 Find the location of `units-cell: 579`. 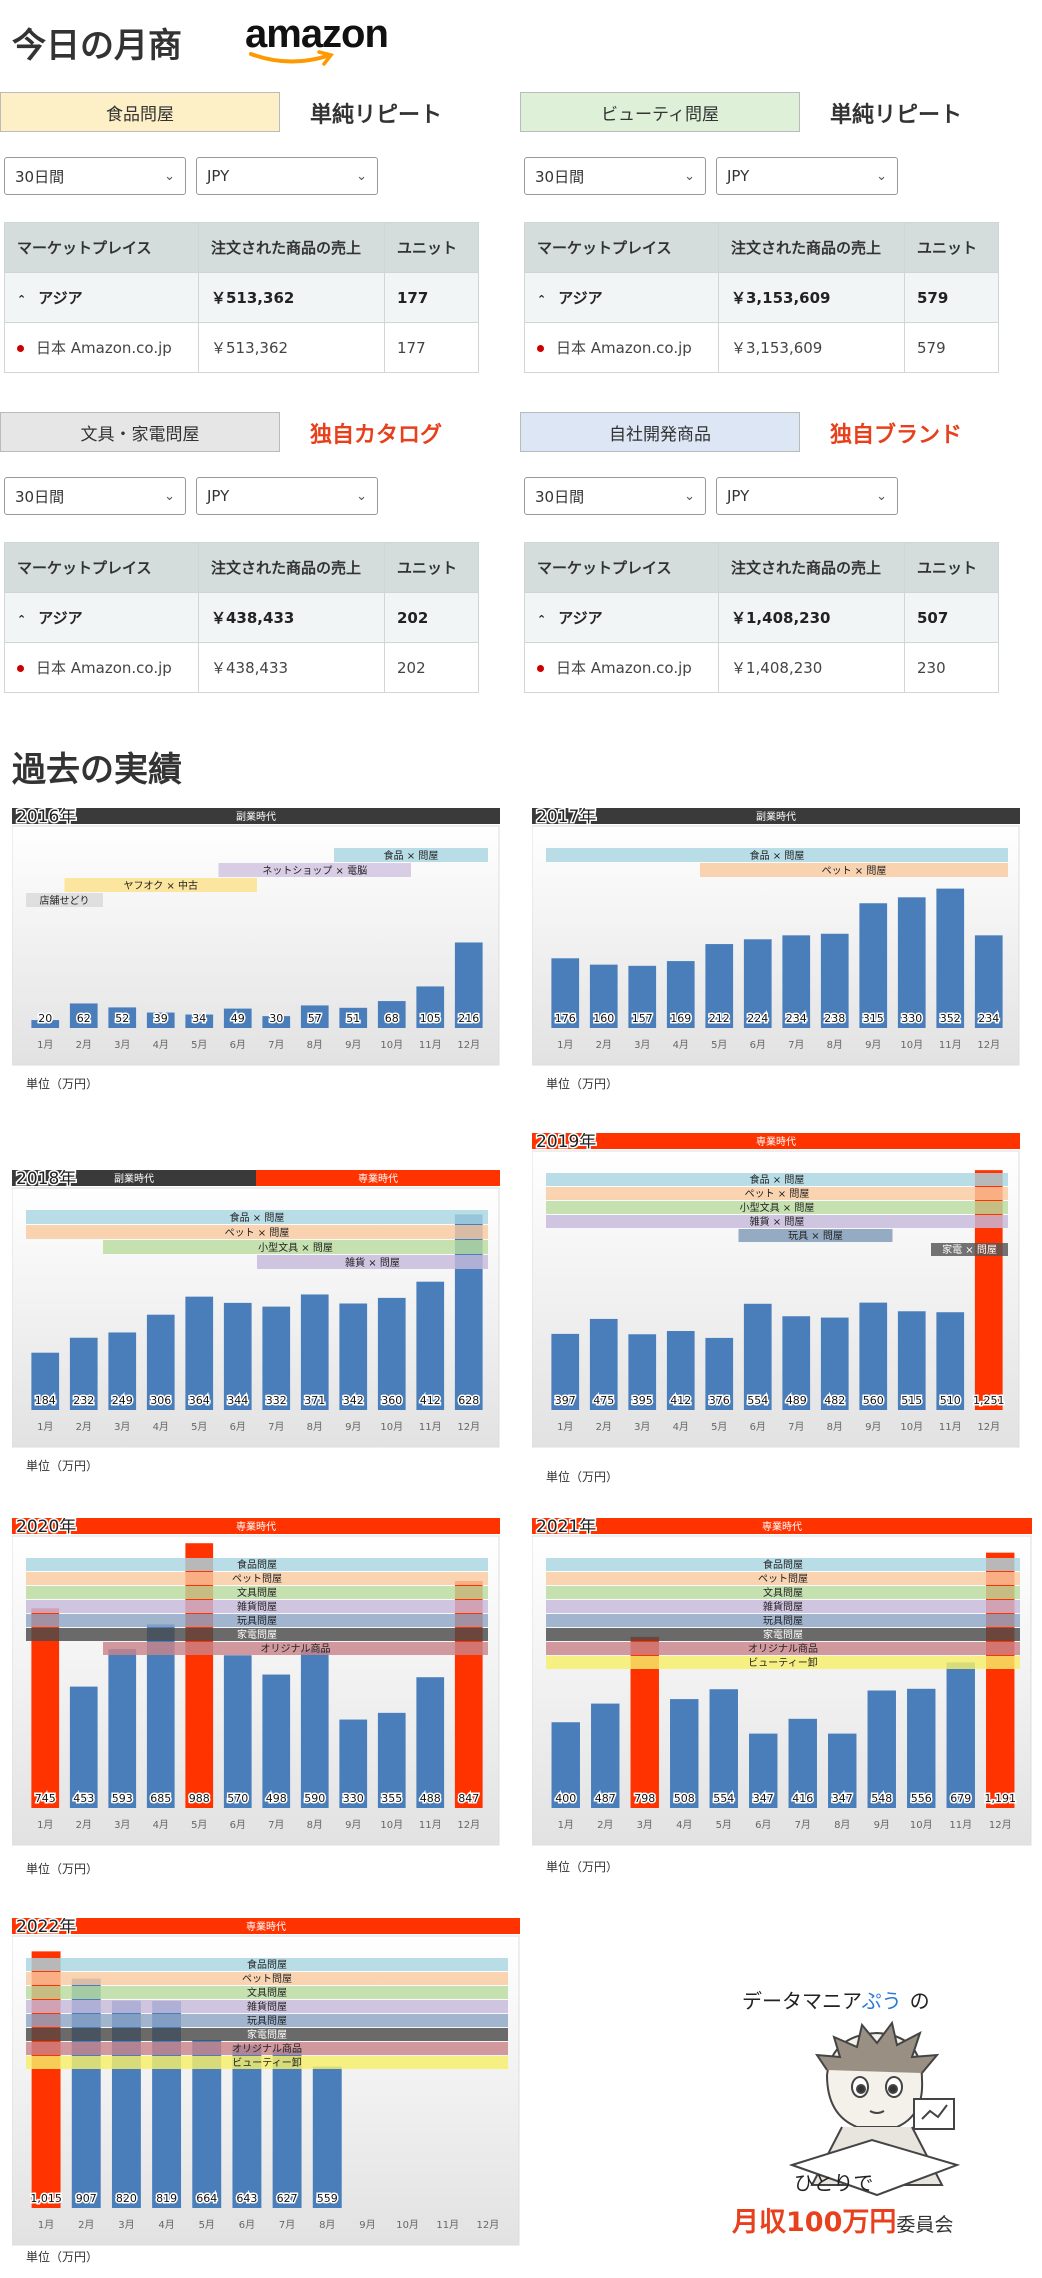

units-cell: 579 is located at coordinates (951, 297).